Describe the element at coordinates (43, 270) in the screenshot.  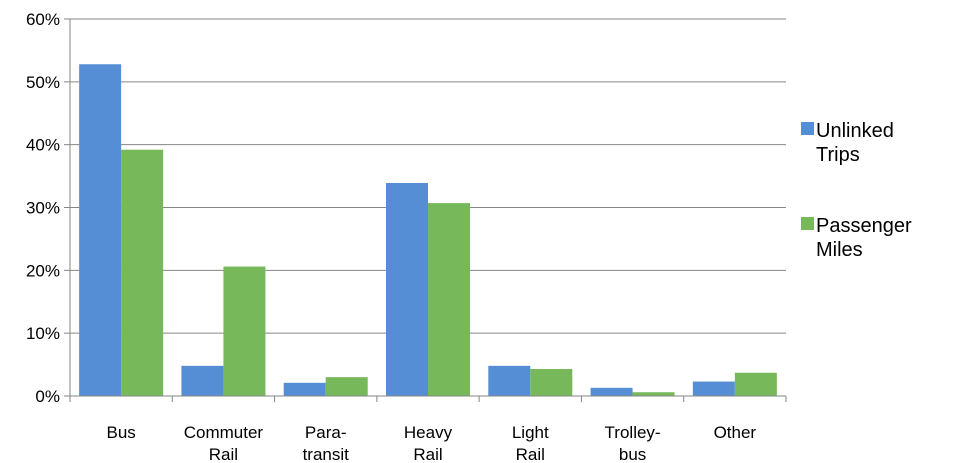
I see `y-tick-label: 20%` at that location.